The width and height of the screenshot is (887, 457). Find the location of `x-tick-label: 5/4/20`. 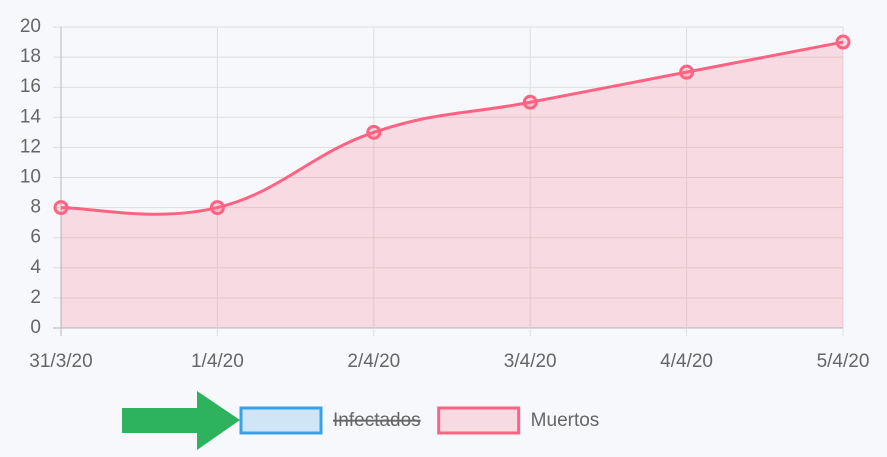

x-tick-label: 5/4/20 is located at coordinates (843, 361).